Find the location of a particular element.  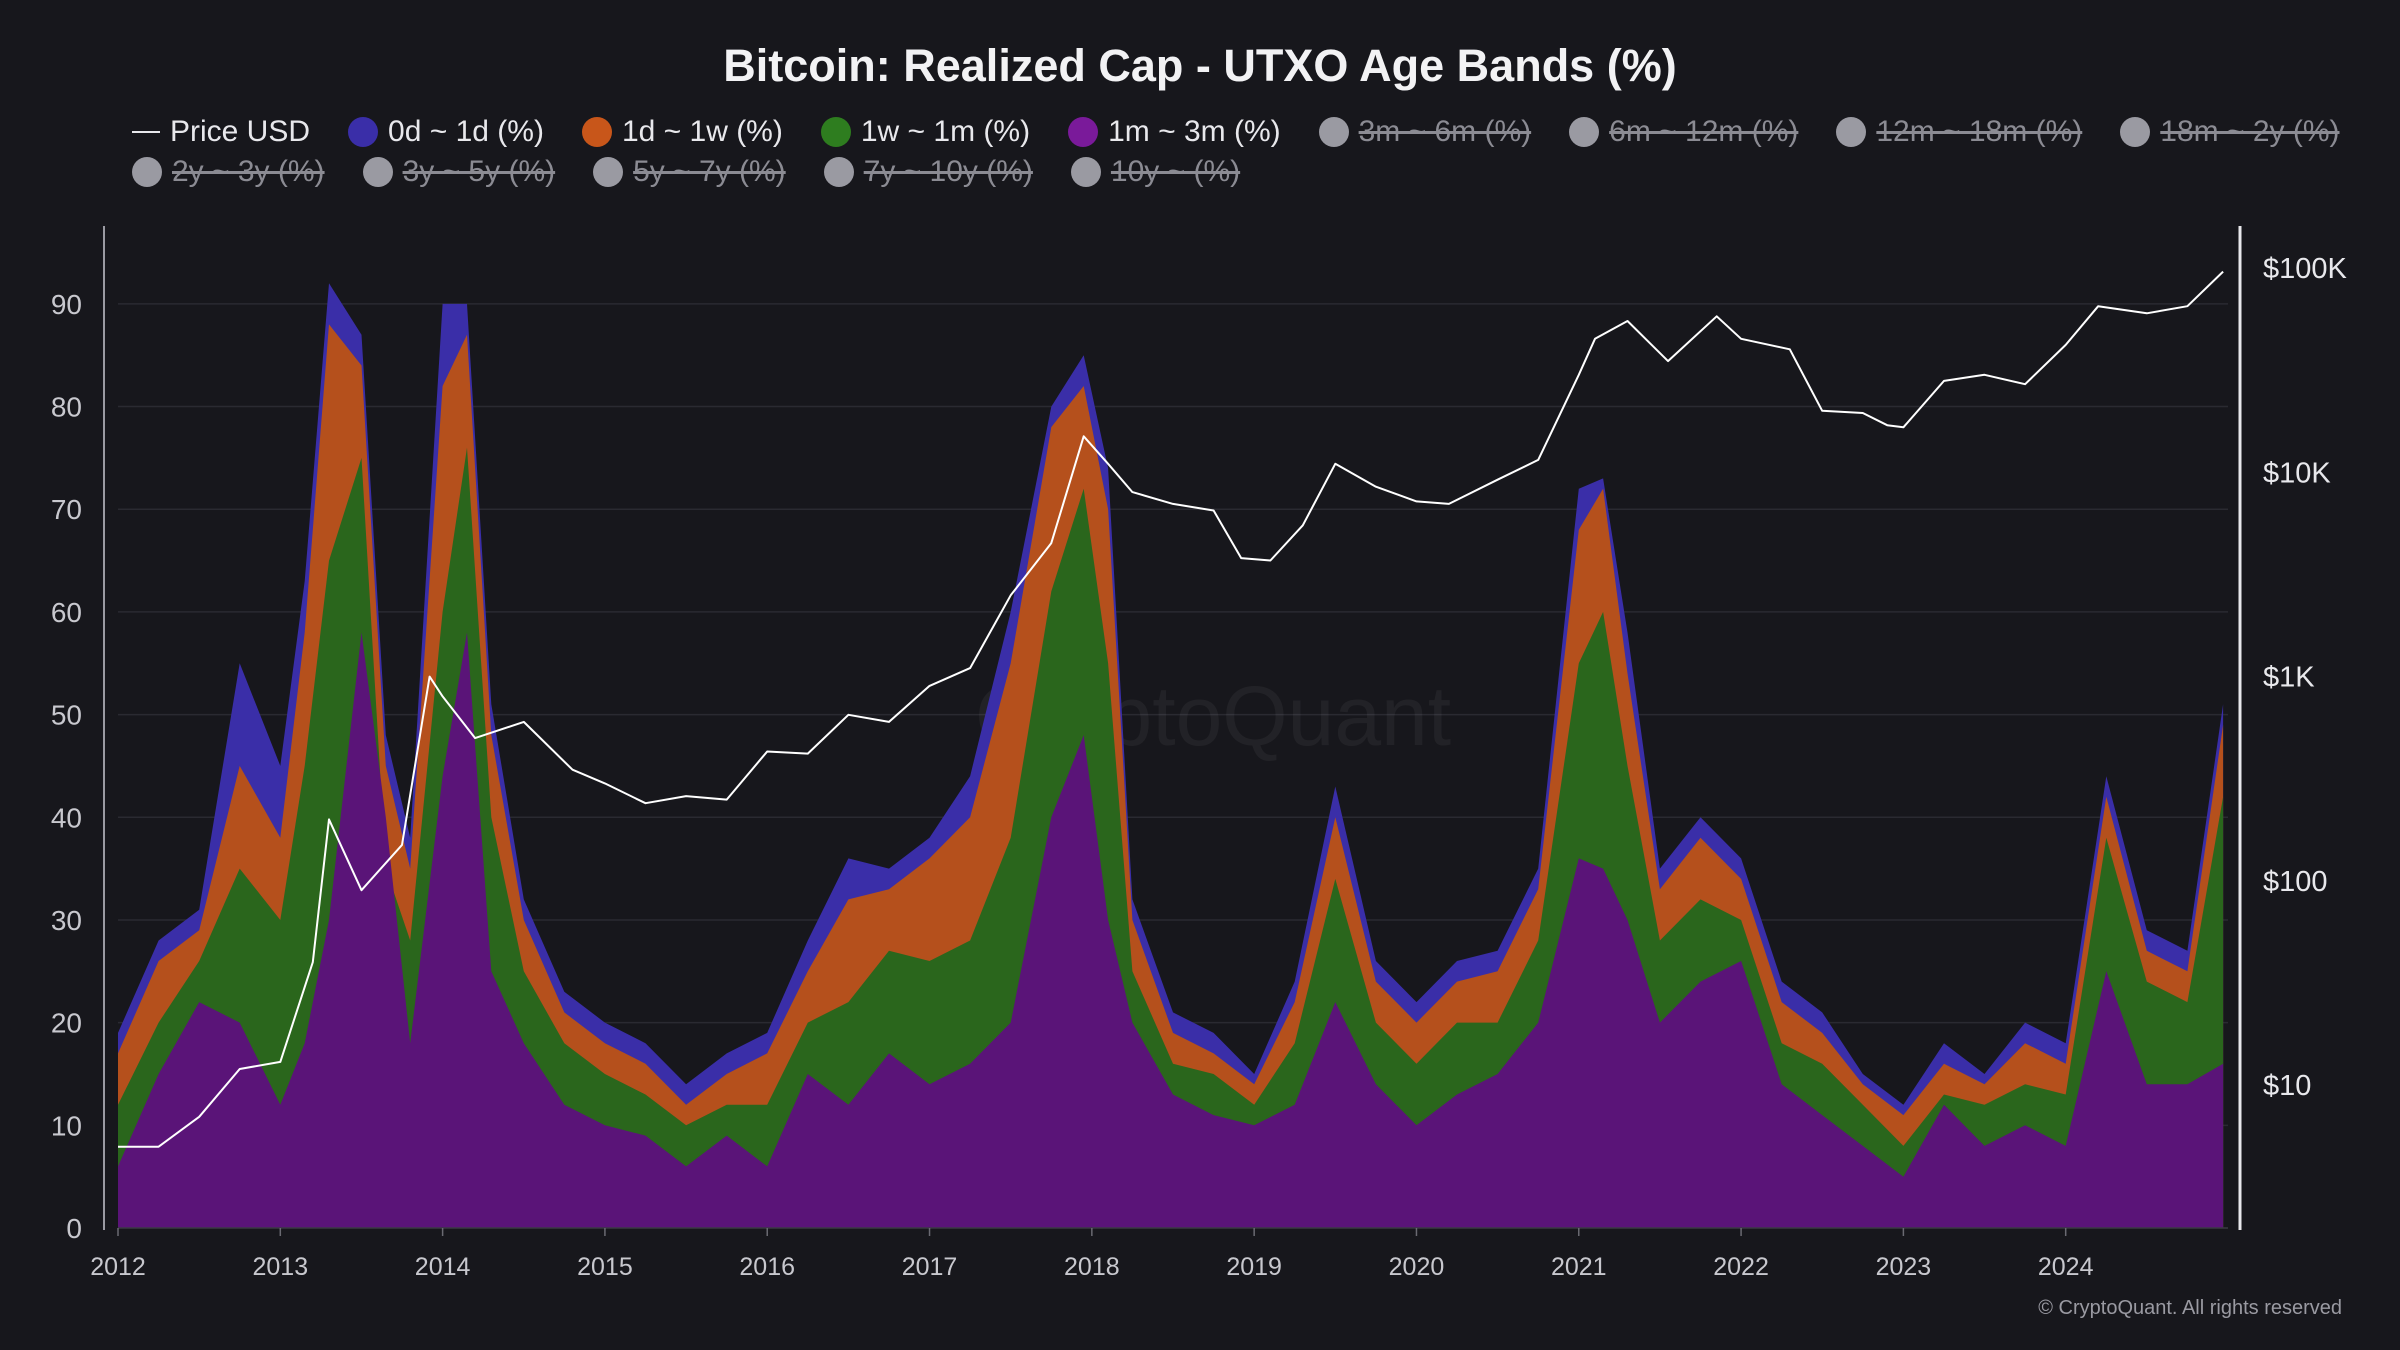

x-tick-label: 2023 is located at coordinates (1904, 1267).